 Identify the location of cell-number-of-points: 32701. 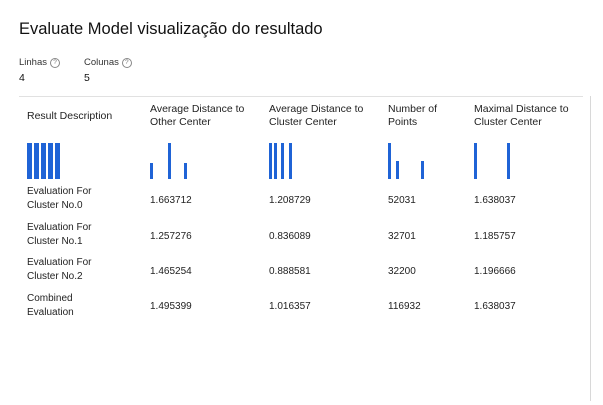
(402, 236).